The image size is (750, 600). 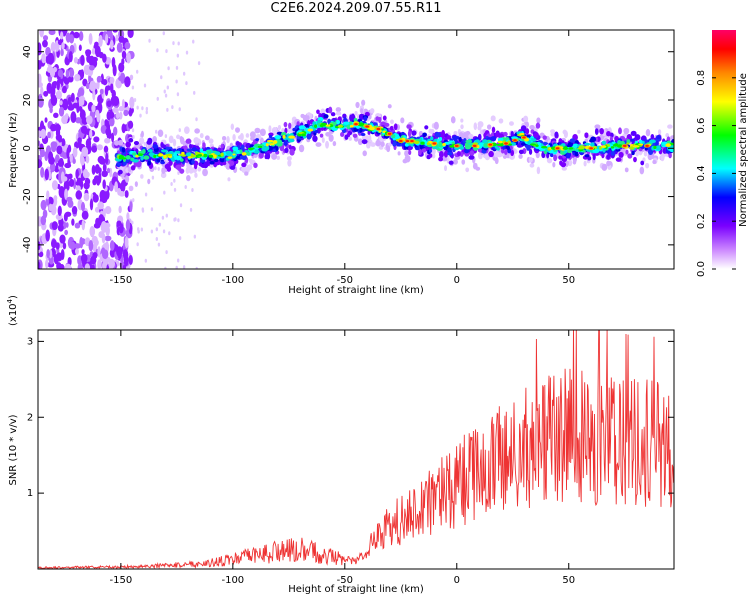 I want to click on x-tick-label: -150, so click(x=121, y=280).